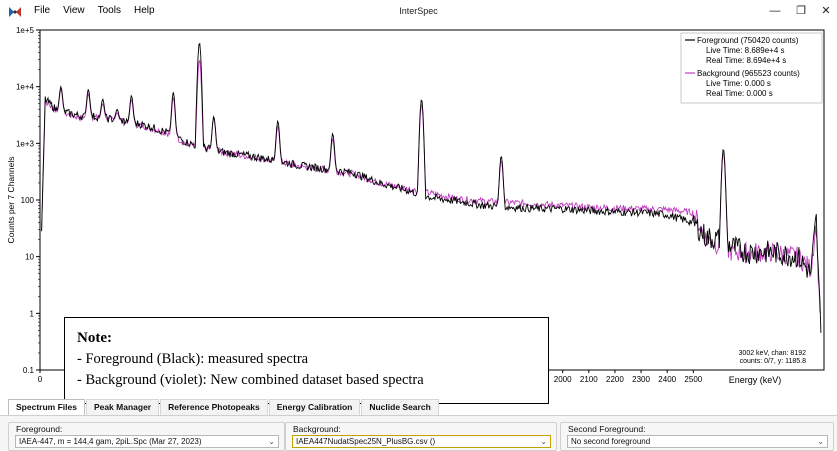 The width and height of the screenshot is (837, 451). Describe the element at coordinates (29, 370) in the screenshot. I see `y-tick-label: 0.1` at that location.